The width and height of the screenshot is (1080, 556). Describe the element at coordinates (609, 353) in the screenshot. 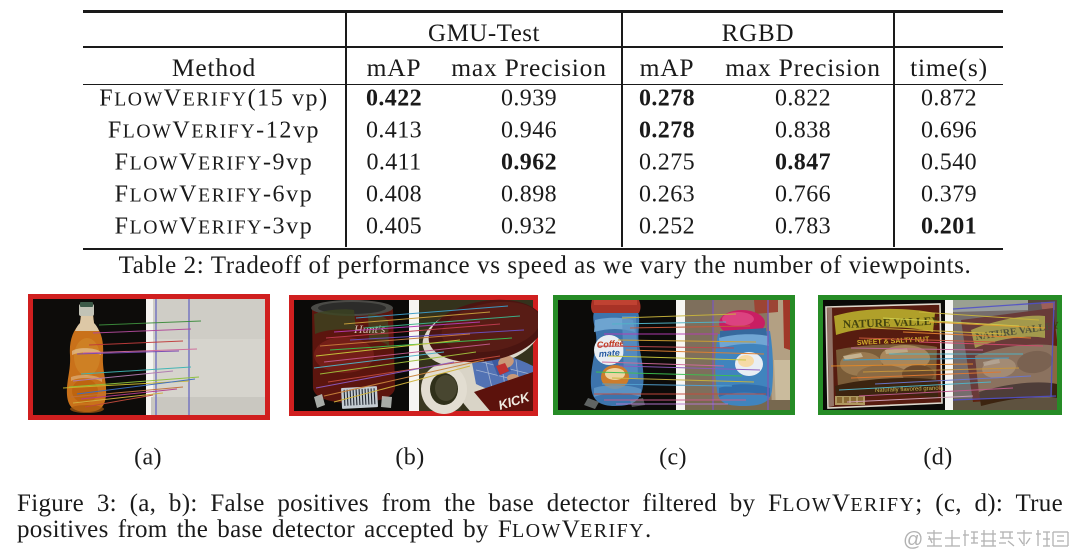

I see `svg-text: mate` at that location.